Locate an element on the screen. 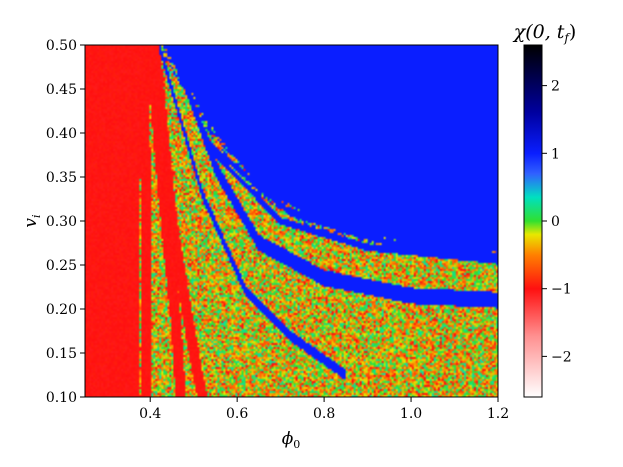 The image size is (623, 467). x-tick-label: 0.4 is located at coordinates (150, 414).